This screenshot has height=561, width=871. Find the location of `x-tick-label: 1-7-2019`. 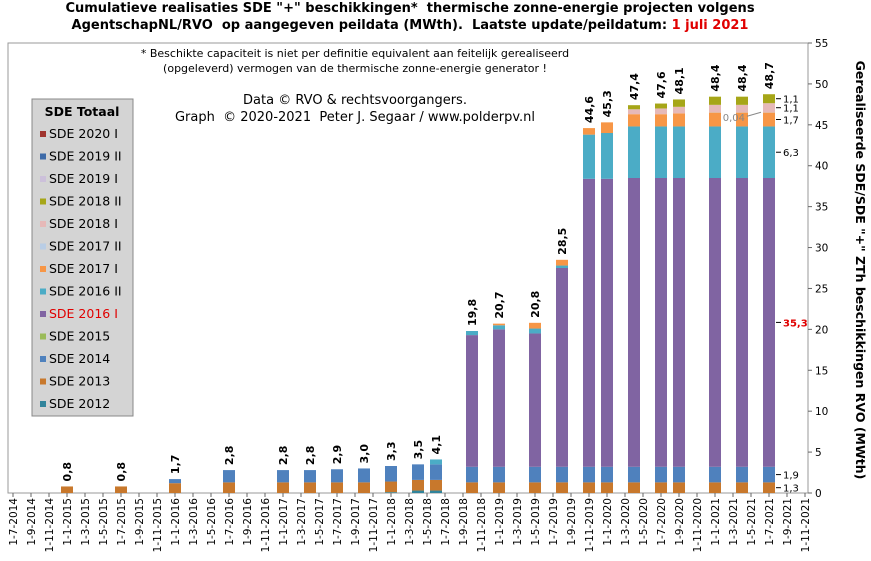

x-tick-label: 1-7-2019 is located at coordinates (554, 522).